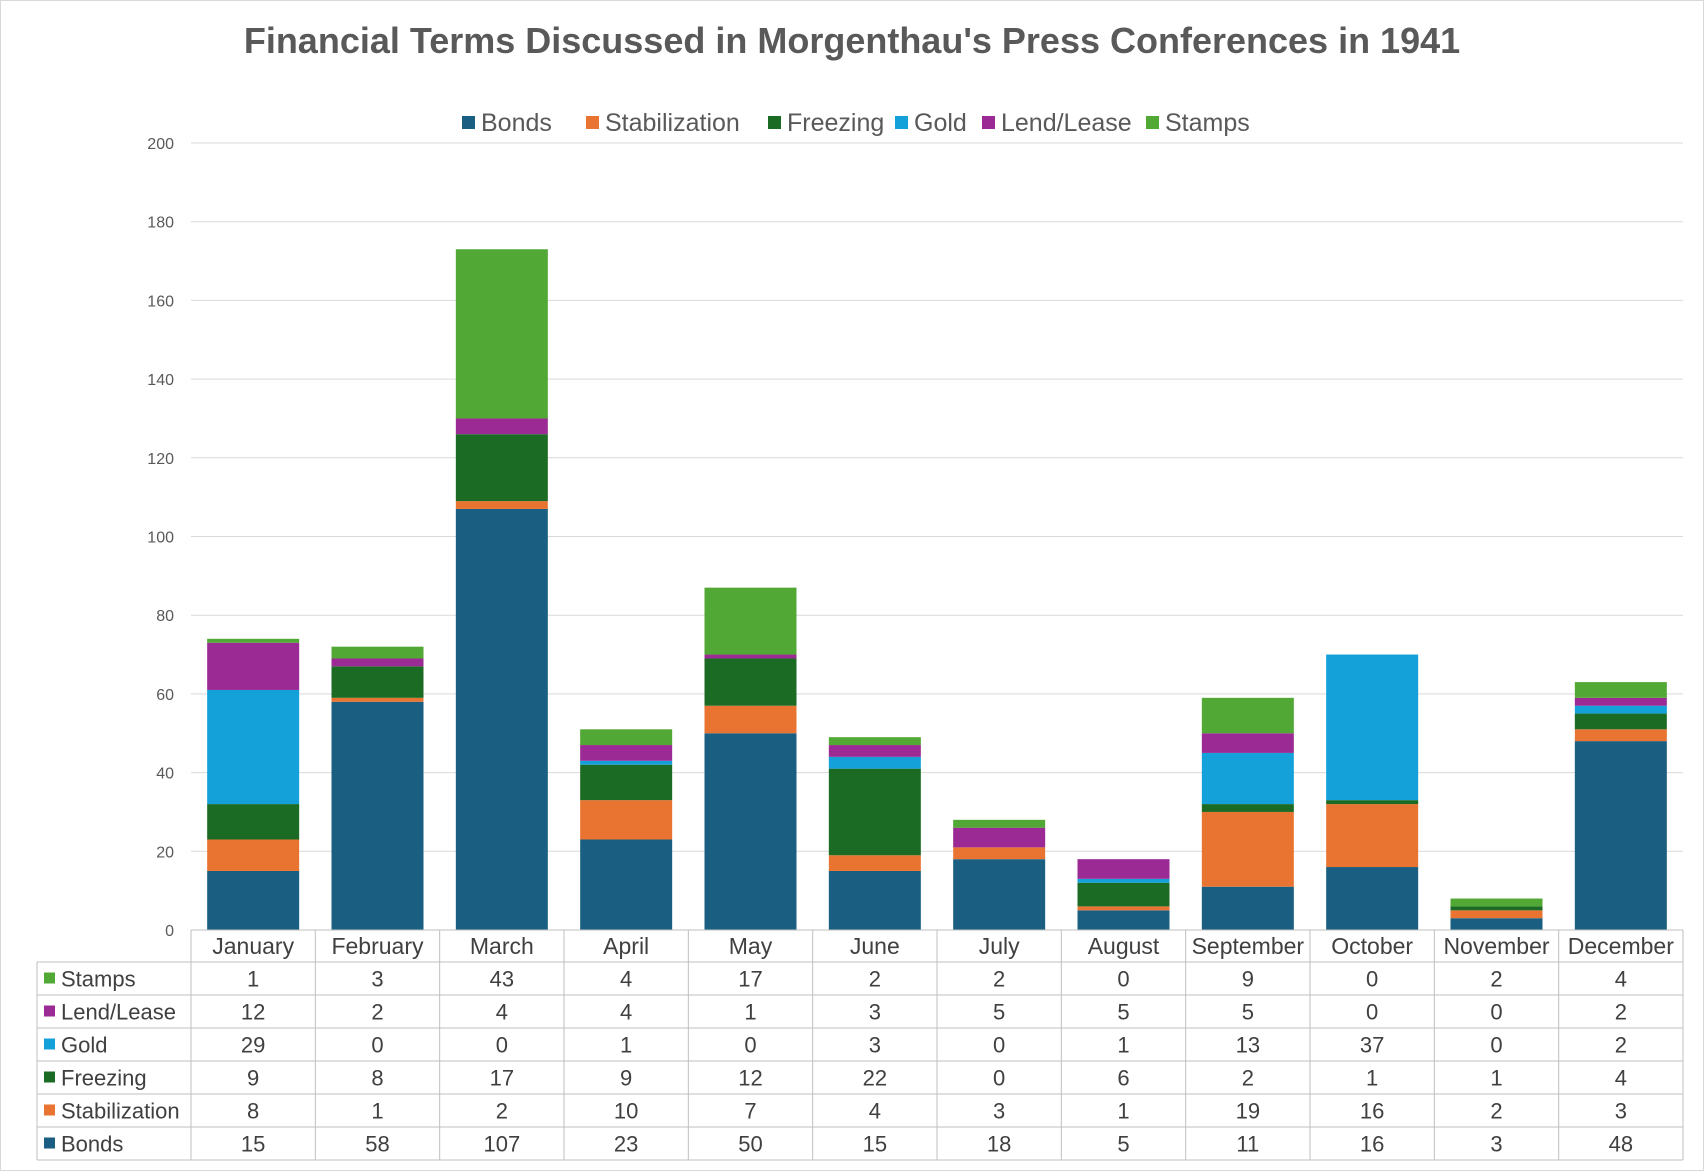 The width and height of the screenshot is (1704, 1176). What do you see at coordinates (1248, 1045) in the screenshot?
I see `table-cell-value: 13` at bounding box center [1248, 1045].